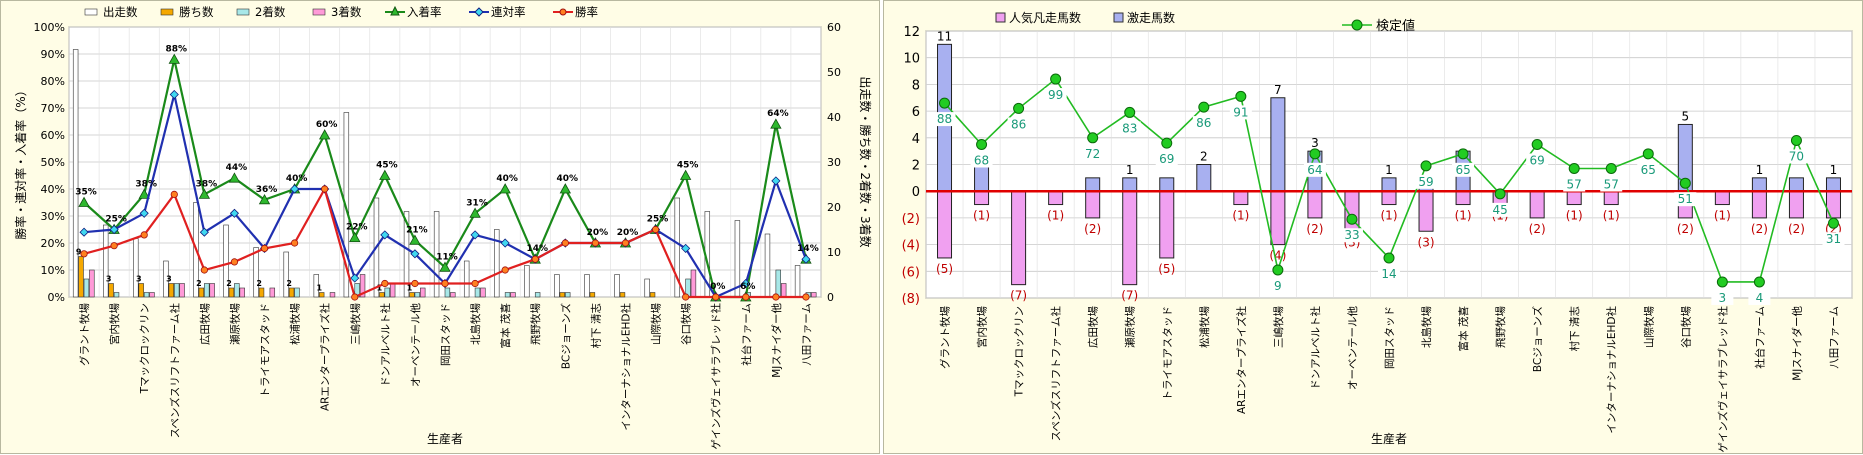 The height and width of the screenshot is (455, 1863). I want to click on category-label: 社台ファーム, so click(1759, 337).